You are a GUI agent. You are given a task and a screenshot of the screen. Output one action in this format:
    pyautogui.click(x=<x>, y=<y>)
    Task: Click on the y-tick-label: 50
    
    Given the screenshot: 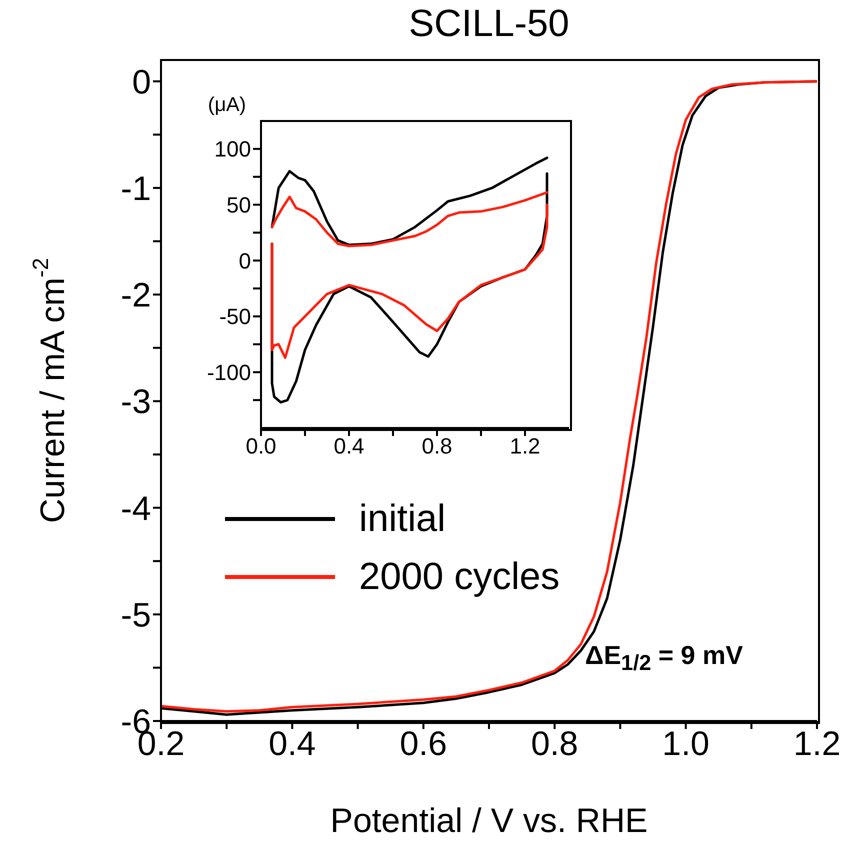 What is the action you would take?
    pyautogui.click(x=238, y=205)
    